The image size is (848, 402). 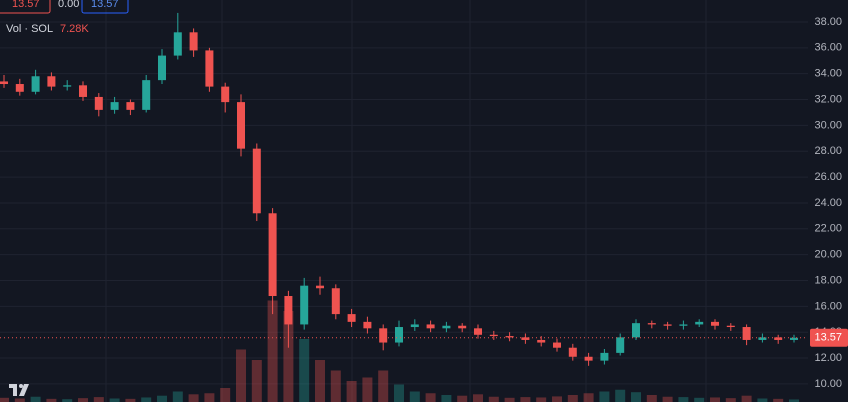 I want to click on last-price-label: 13.57, so click(x=828, y=338).